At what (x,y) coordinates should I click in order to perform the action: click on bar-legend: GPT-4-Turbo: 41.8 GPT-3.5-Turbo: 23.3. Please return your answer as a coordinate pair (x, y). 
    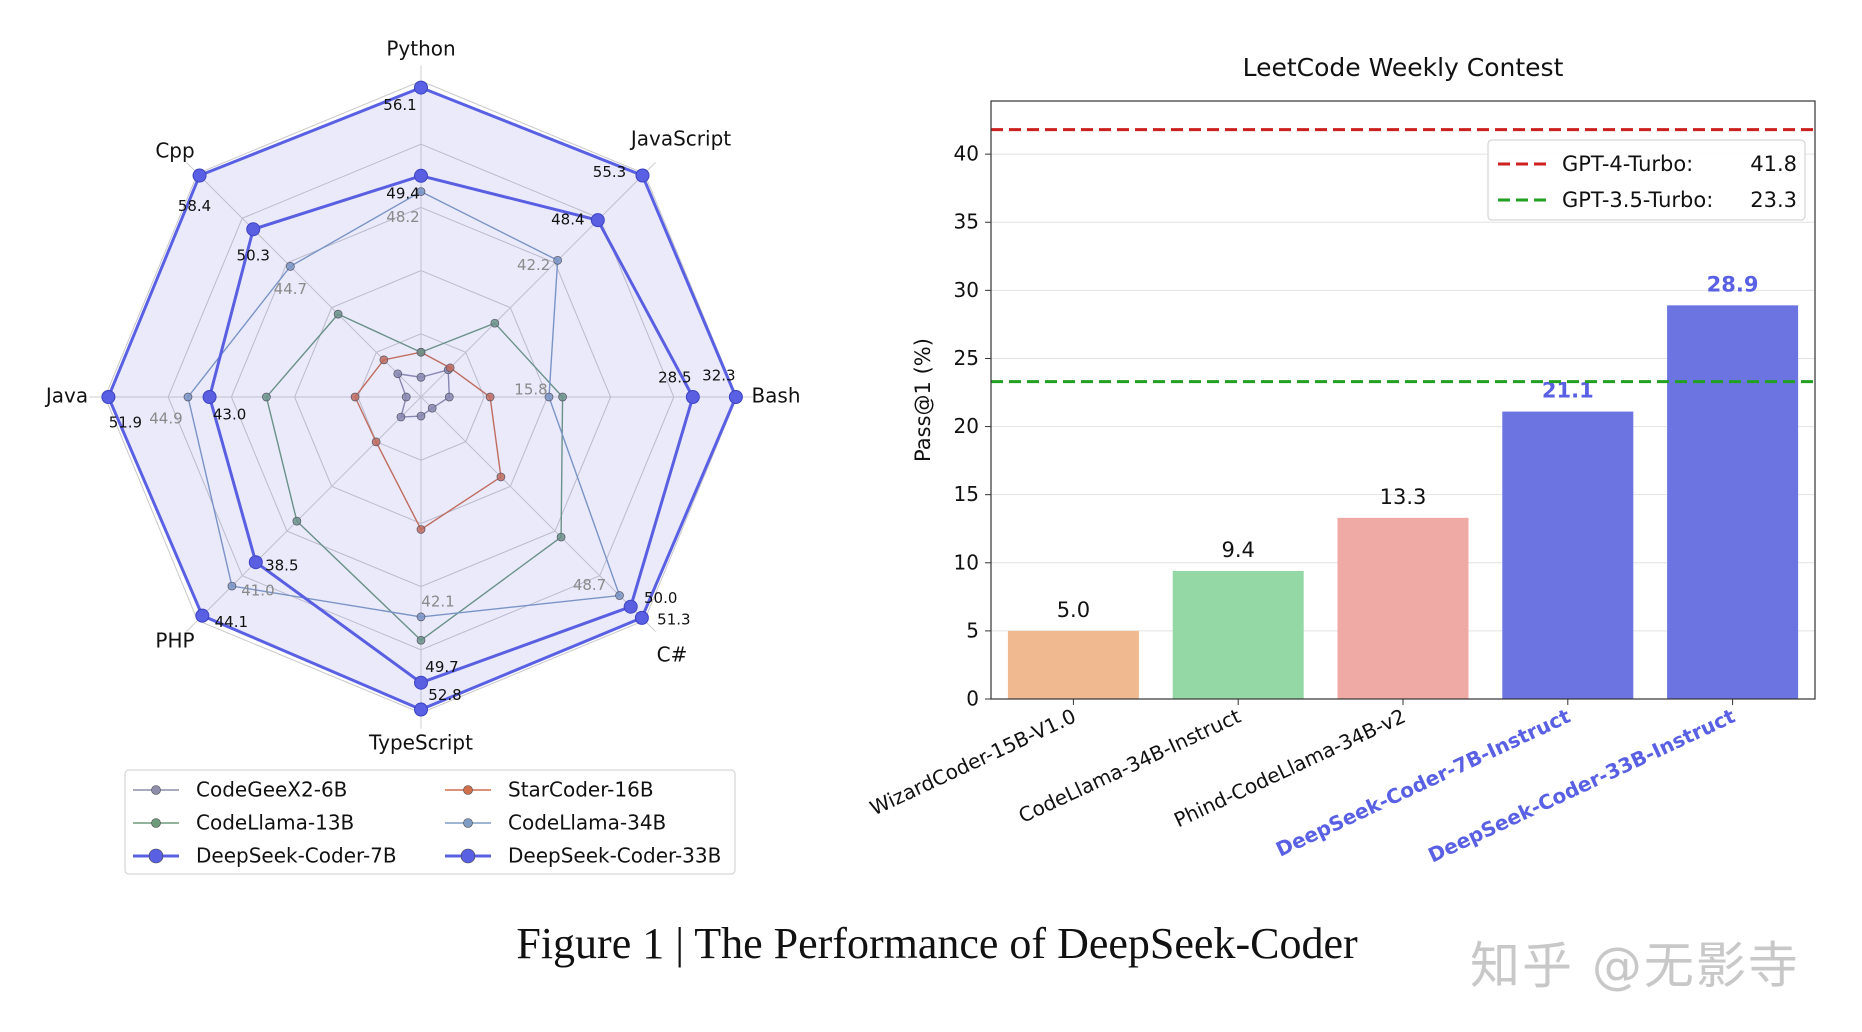
    Looking at the image, I should click on (1646, 180).